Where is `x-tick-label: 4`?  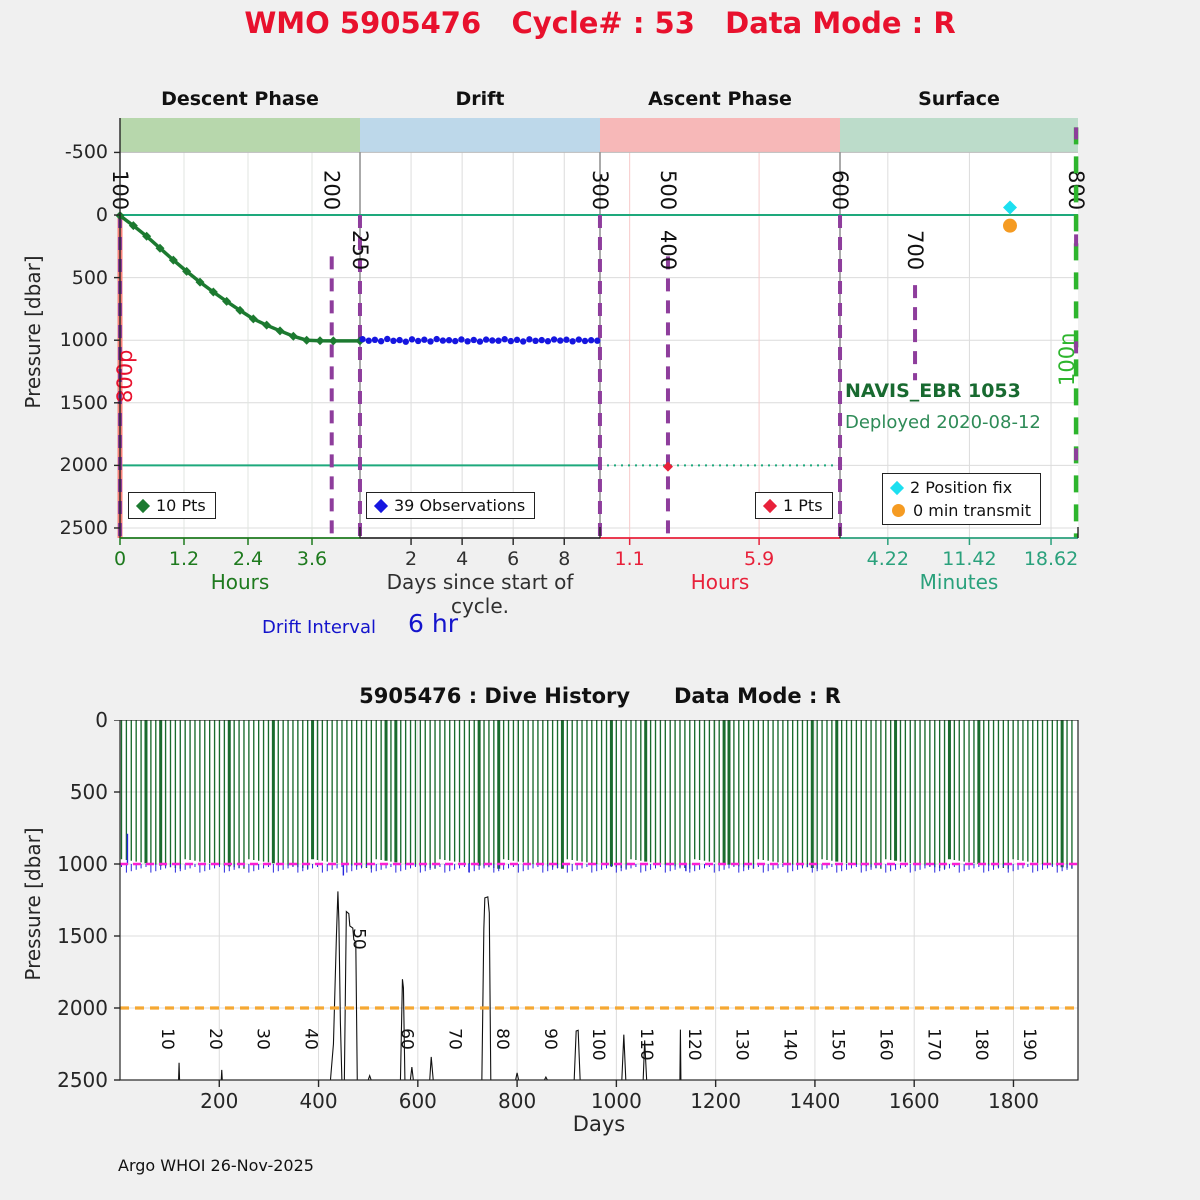 x-tick-label: 4 is located at coordinates (462, 559).